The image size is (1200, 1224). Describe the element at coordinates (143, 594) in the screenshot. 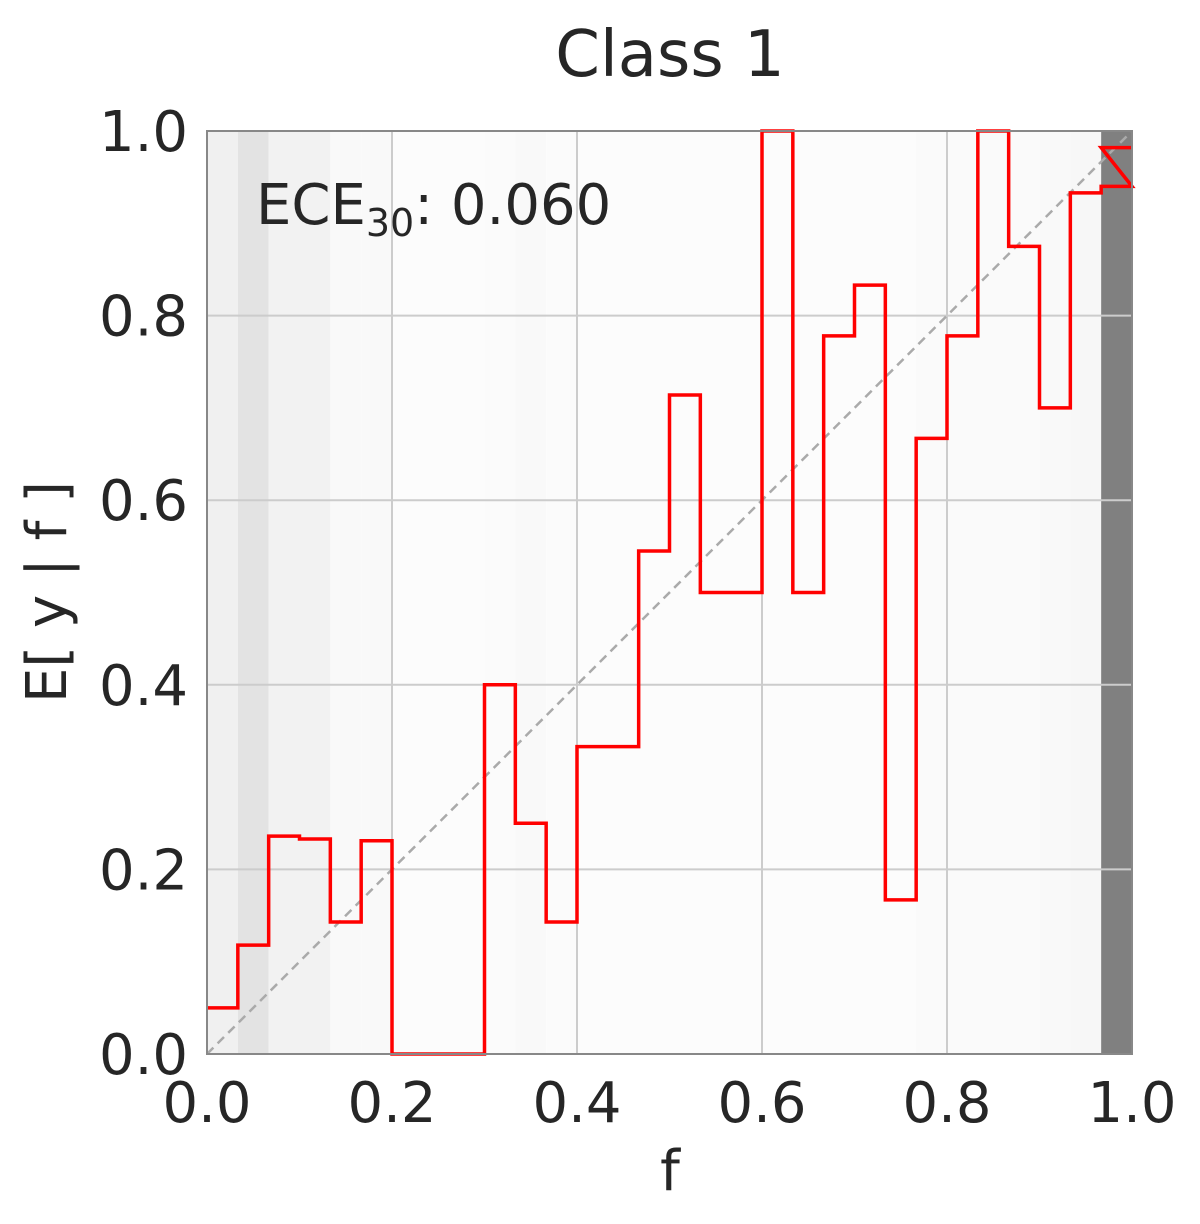

I see `y-tick-labels: 0.0 0.2 0.4 0.6 0.8 1.0` at that location.